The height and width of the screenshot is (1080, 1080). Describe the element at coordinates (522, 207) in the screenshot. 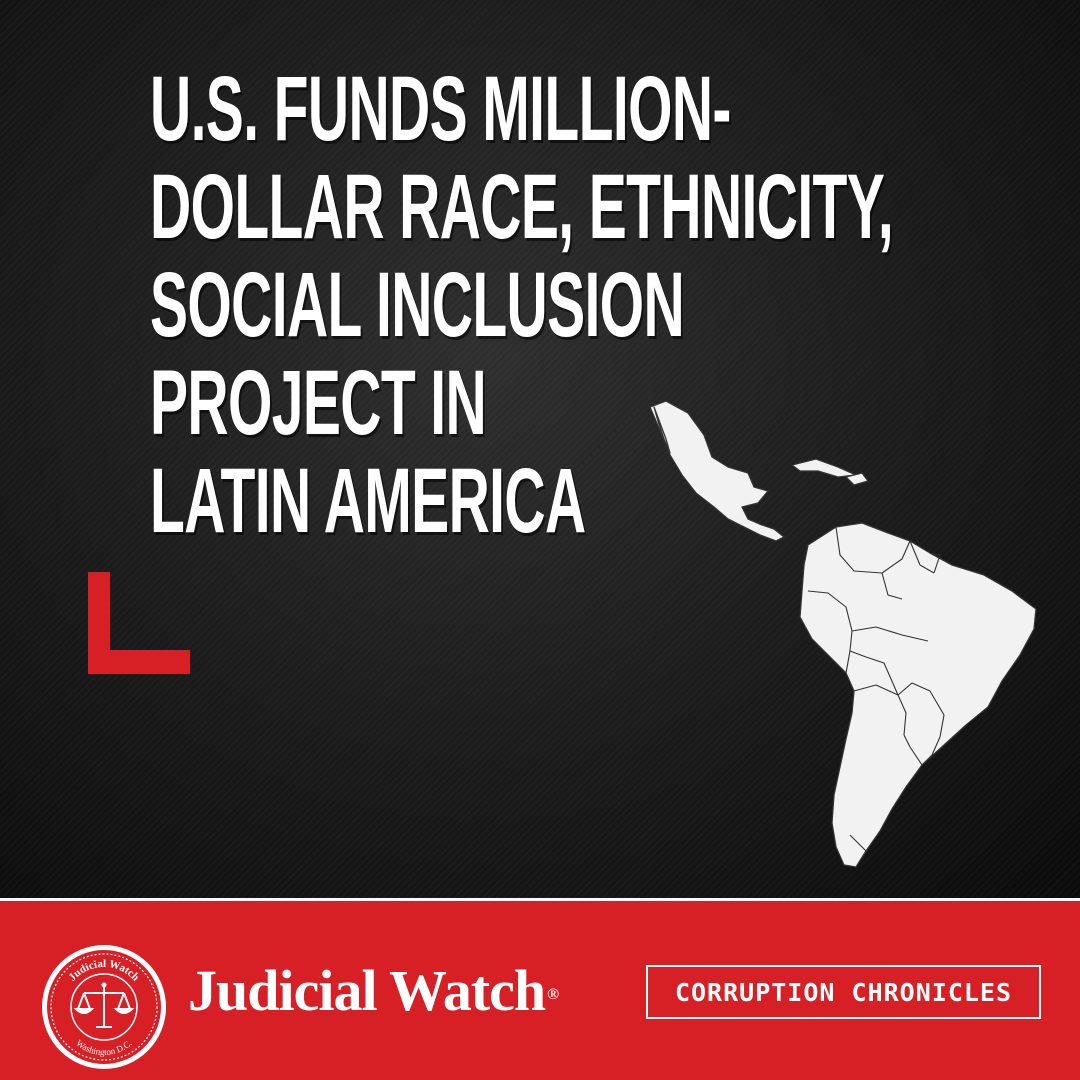

I see `headline-line: DOLLAR RACE, ETHNICITY,` at that location.